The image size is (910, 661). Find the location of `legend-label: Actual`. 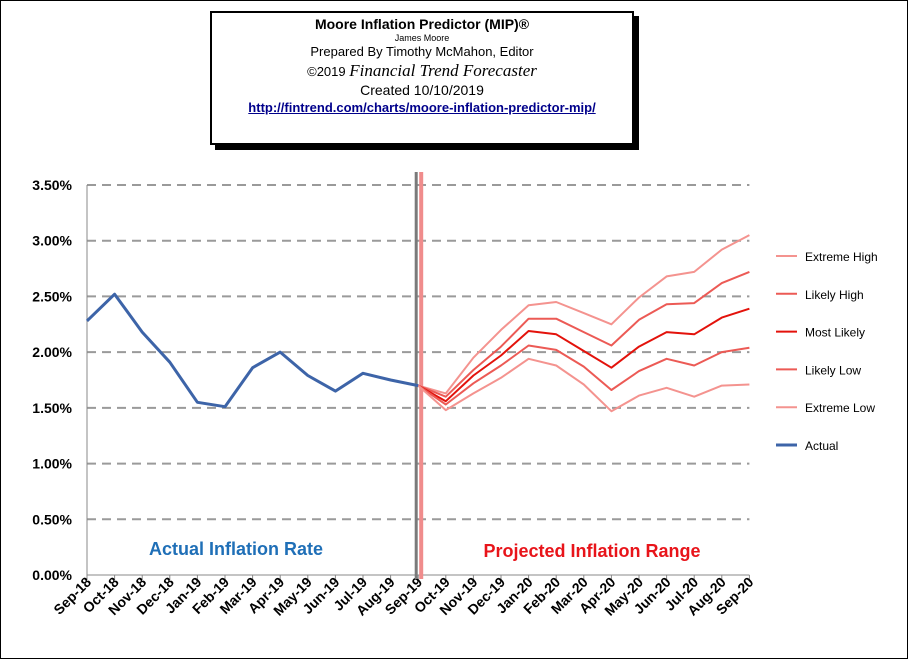

legend-label: Actual is located at coordinates (821, 446).